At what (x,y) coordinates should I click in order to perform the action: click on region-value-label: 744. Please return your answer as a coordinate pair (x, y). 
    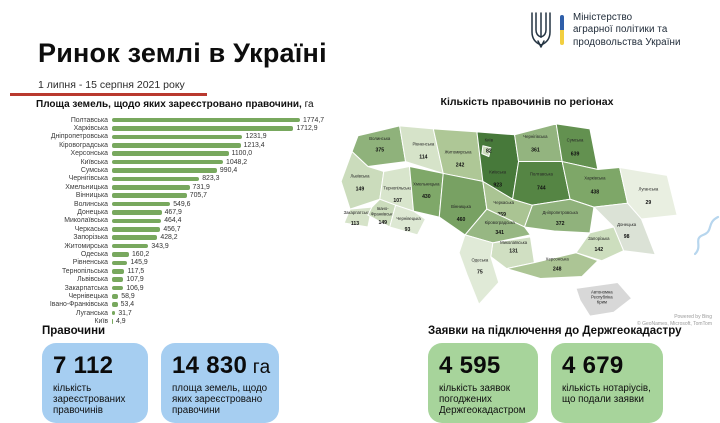
    Looking at the image, I should click on (541, 188).